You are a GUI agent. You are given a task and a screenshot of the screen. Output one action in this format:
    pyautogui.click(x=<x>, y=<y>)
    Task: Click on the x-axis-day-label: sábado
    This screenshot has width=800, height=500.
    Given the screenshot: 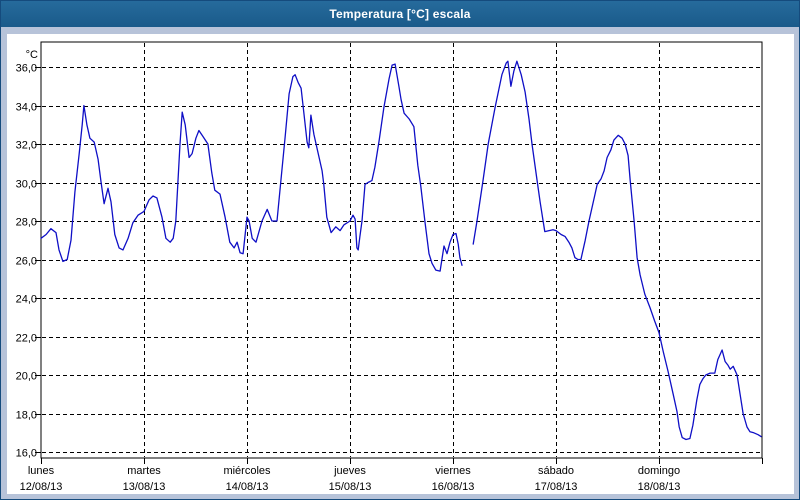 What is the action you would take?
    pyautogui.click(x=556, y=471)
    